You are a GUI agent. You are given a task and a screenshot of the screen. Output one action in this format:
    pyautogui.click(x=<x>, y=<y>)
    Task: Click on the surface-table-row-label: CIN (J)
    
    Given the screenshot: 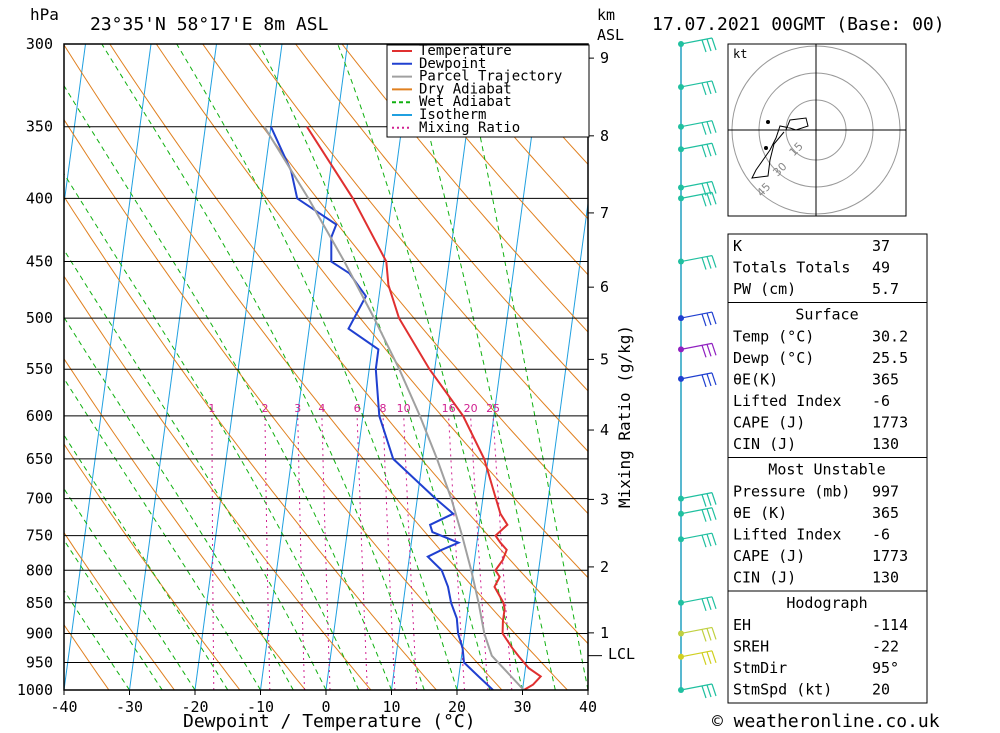 What is the action you would take?
    pyautogui.click(x=764, y=444)
    